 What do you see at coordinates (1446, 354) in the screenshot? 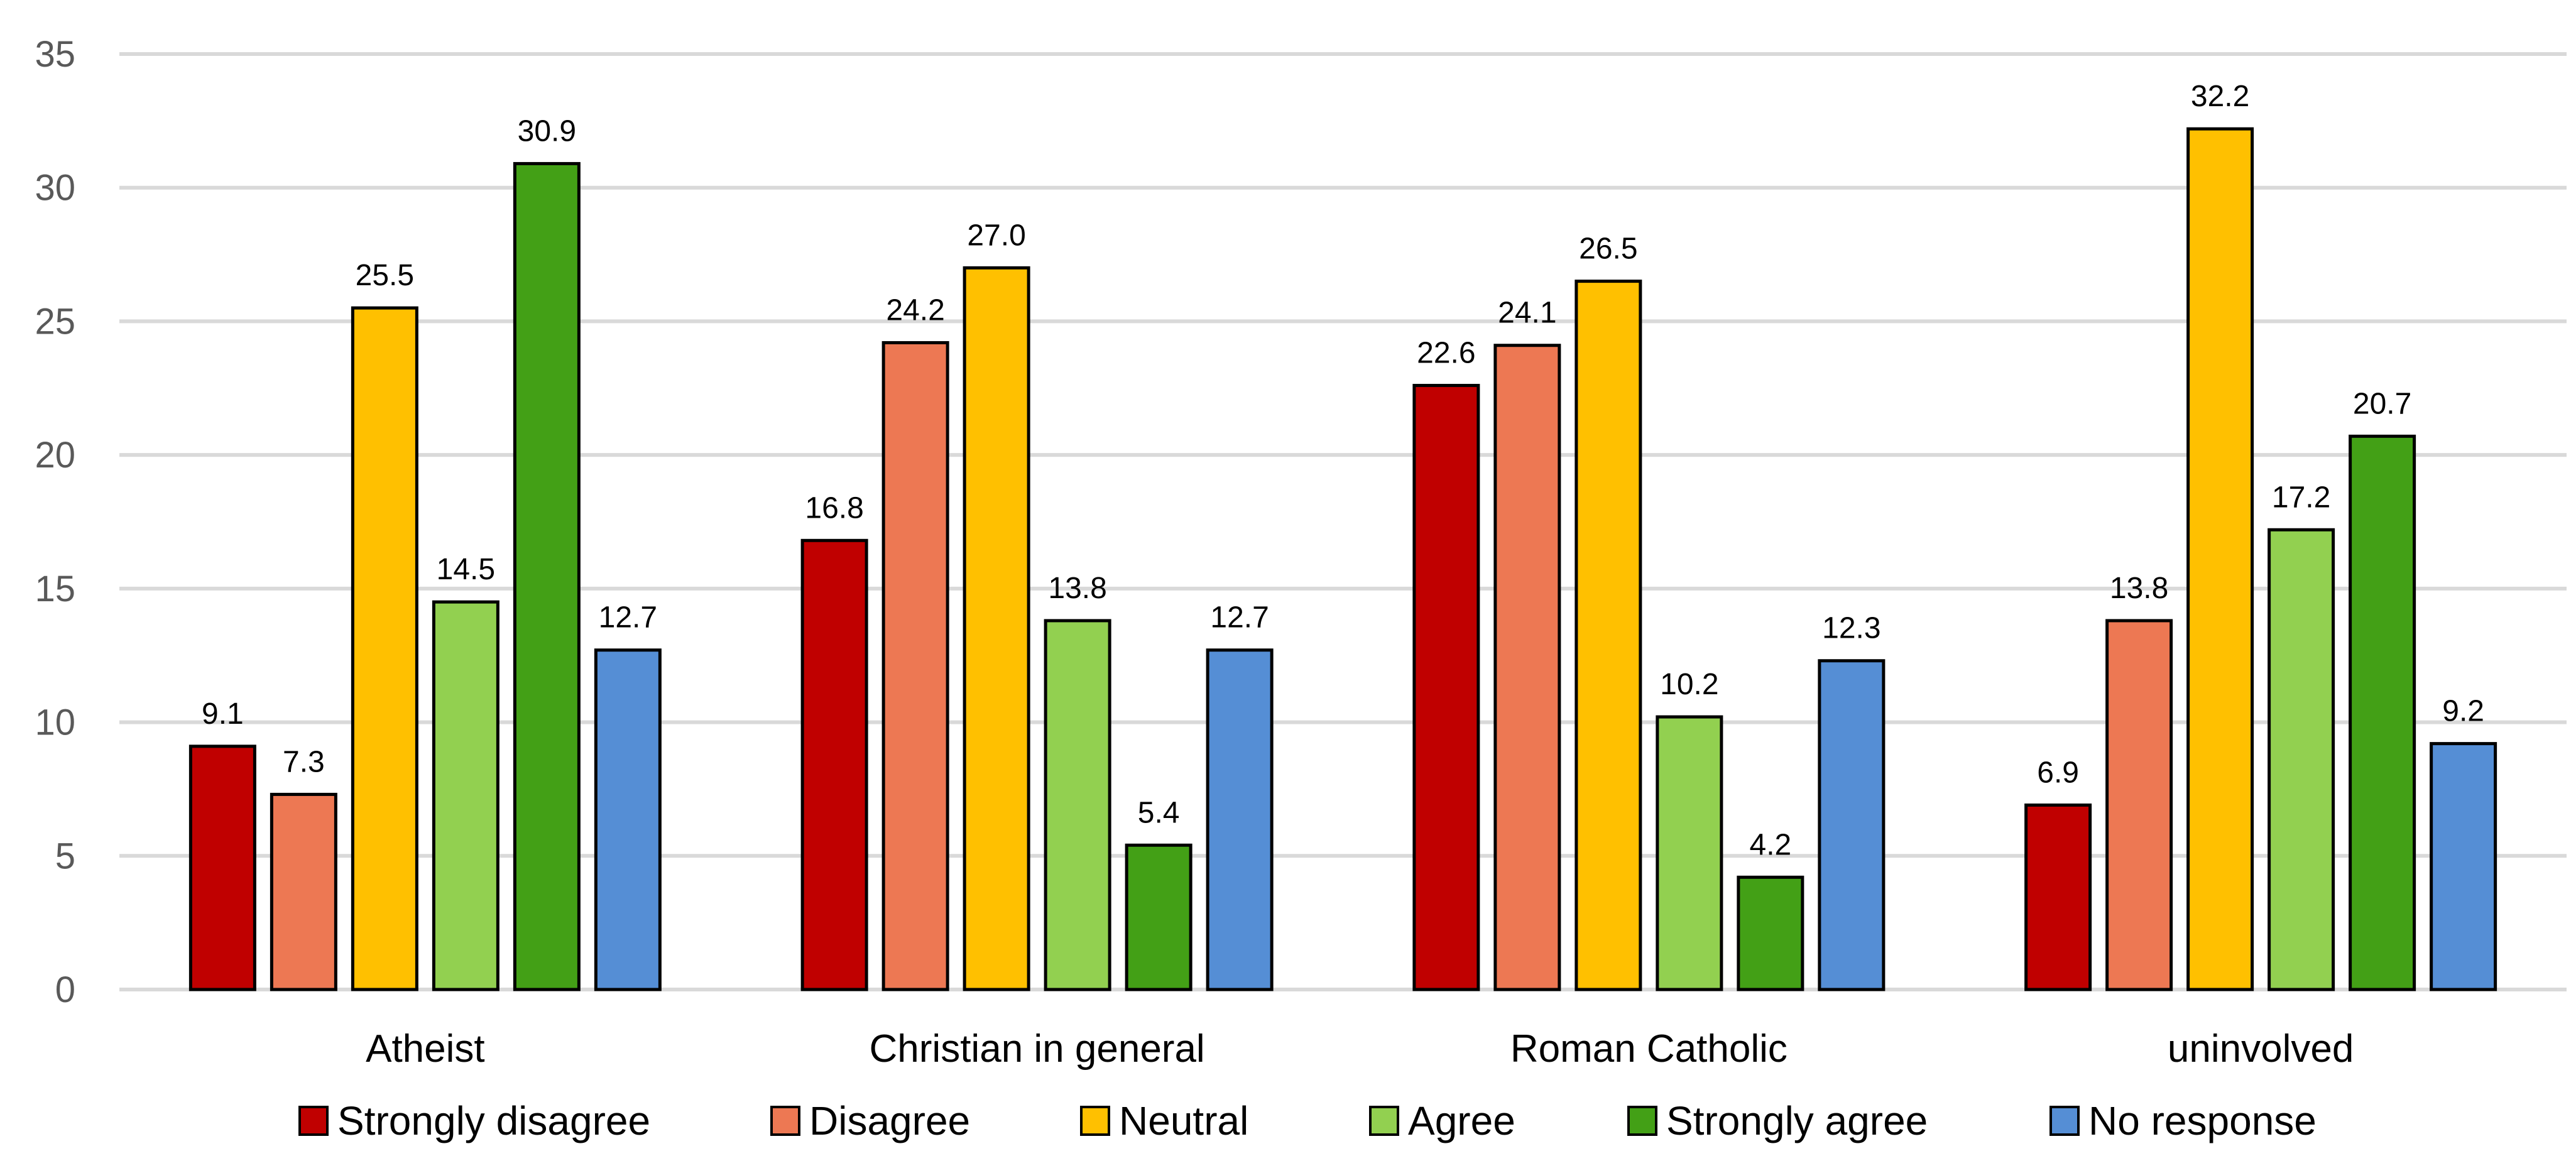
I see `data-label: 22.6` at bounding box center [1446, 354].